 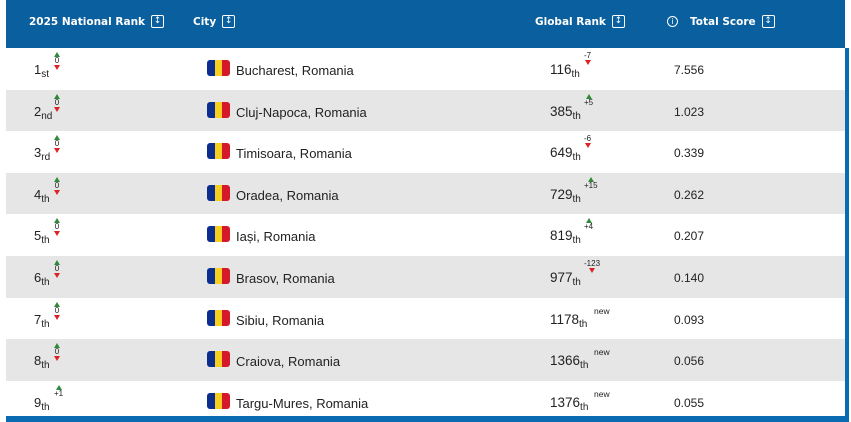 What do you see at coordinates (45, 74) in the screenshot?
I see `national-rank-suffix: st` at bounding box center [45, 74].